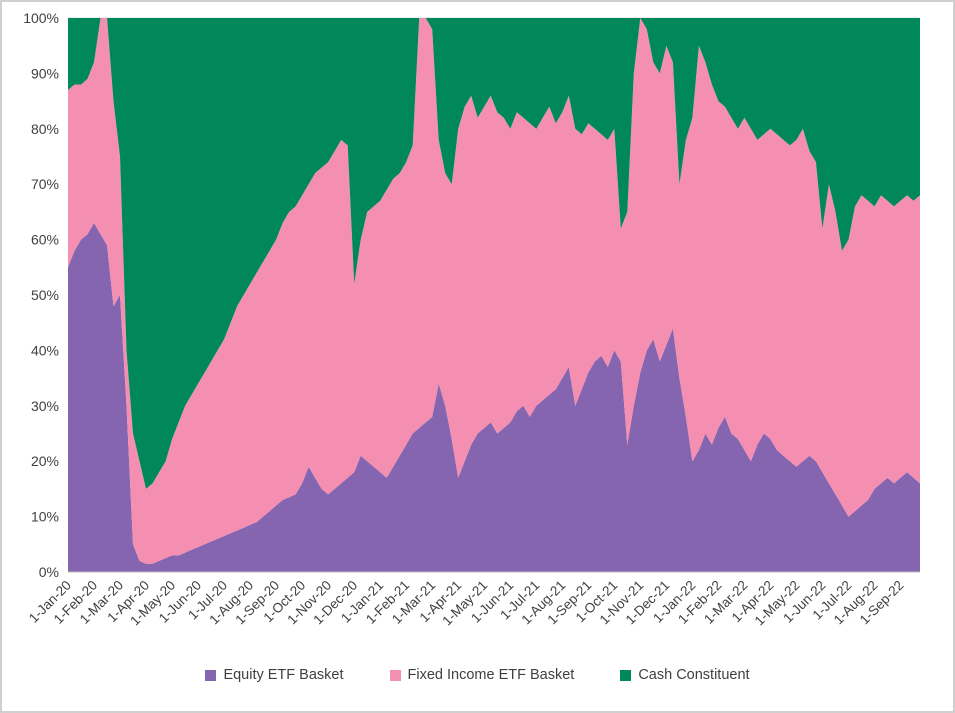 The width and height of the screenshot is (955, 713). Describe the element at coordinates (45, 350) in the screenshot. I see `y-tick-label: 40%` at that location.